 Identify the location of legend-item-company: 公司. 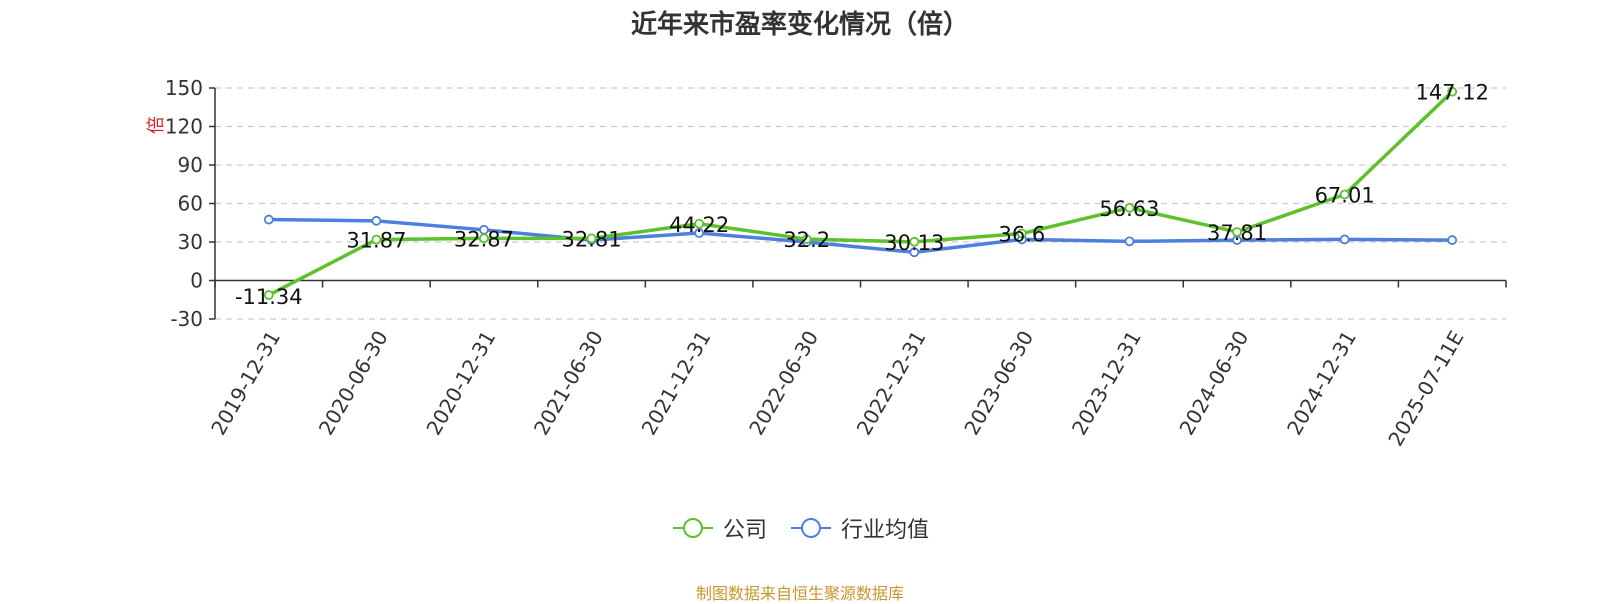
(719, 528).